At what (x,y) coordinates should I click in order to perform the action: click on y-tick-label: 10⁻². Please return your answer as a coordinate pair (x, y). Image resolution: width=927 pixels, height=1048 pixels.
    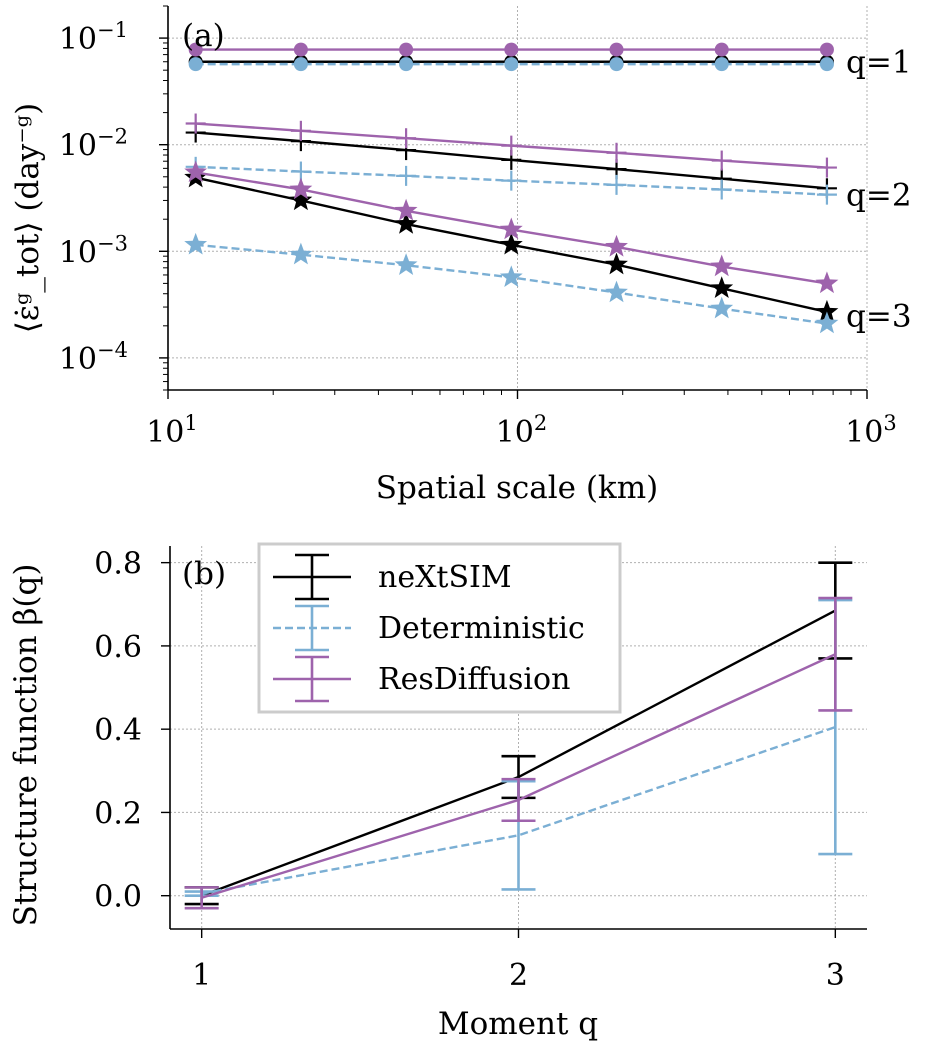
    Looking at the image, I should click on (93, 144).